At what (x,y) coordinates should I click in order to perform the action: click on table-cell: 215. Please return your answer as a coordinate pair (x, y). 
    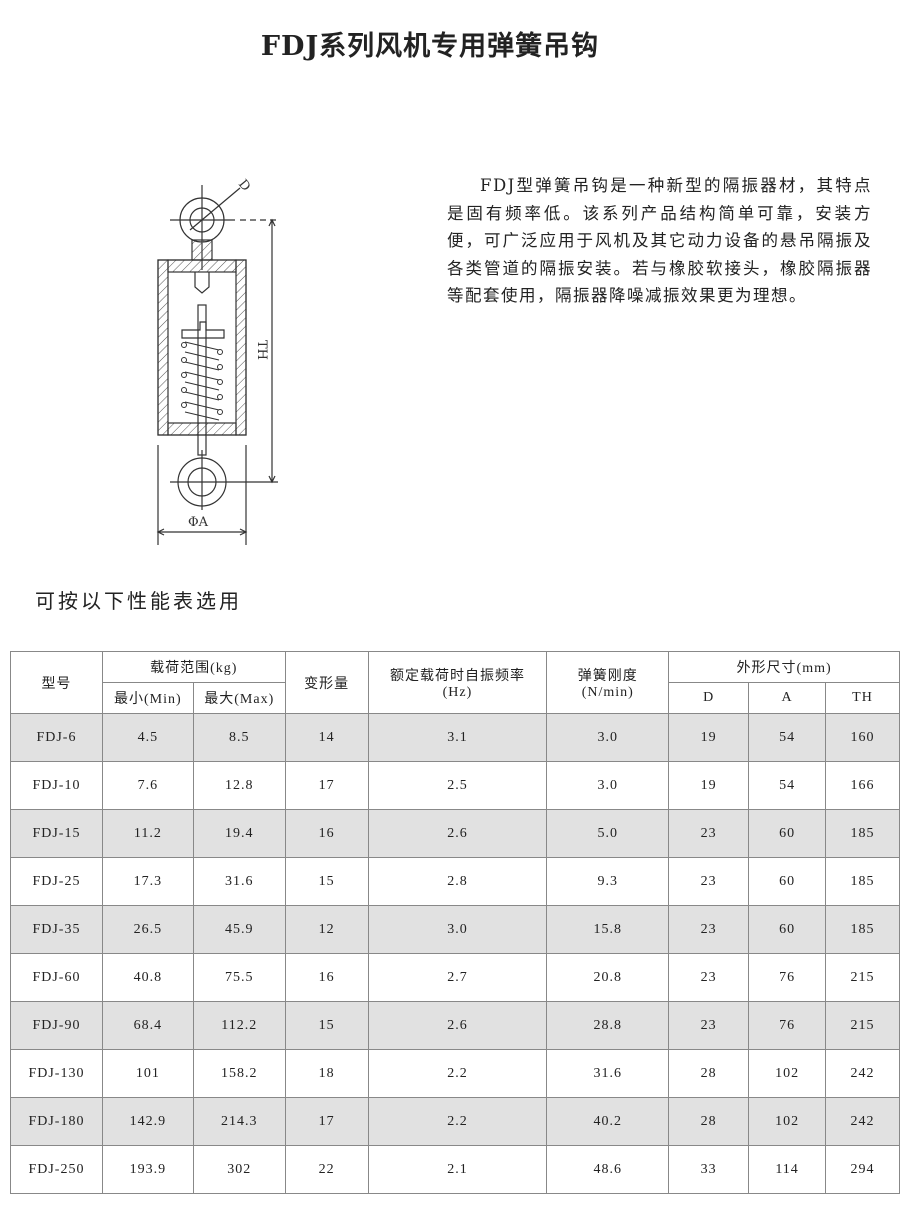
    Looking at the image, I should click on (862, 977).